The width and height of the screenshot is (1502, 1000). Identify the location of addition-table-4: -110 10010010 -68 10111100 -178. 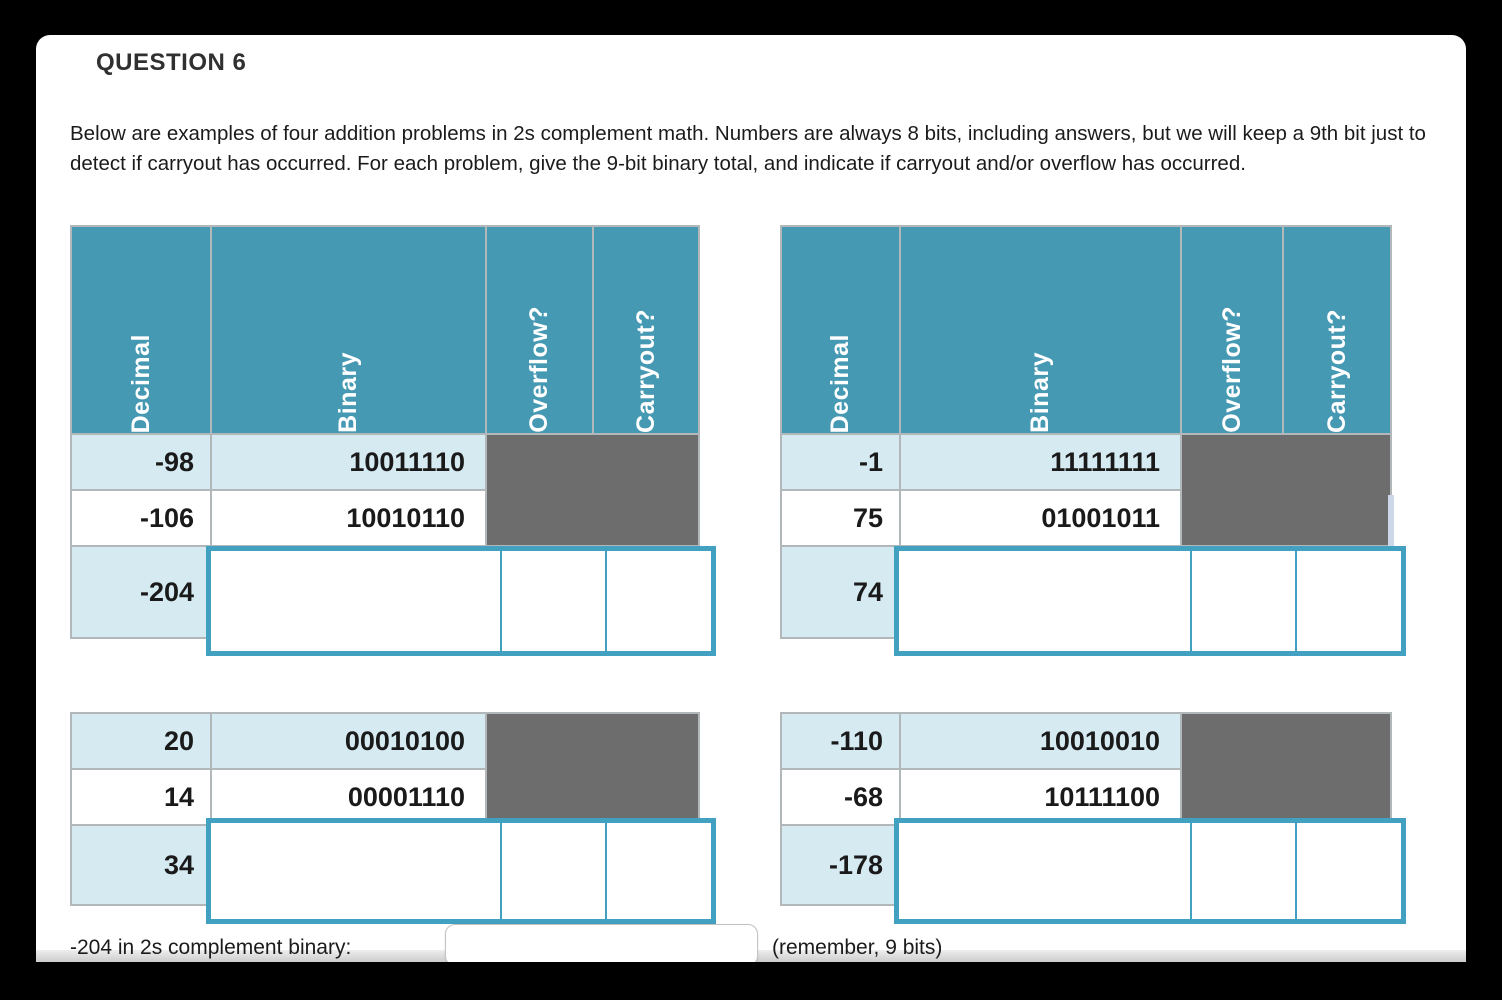
(1093, 818).